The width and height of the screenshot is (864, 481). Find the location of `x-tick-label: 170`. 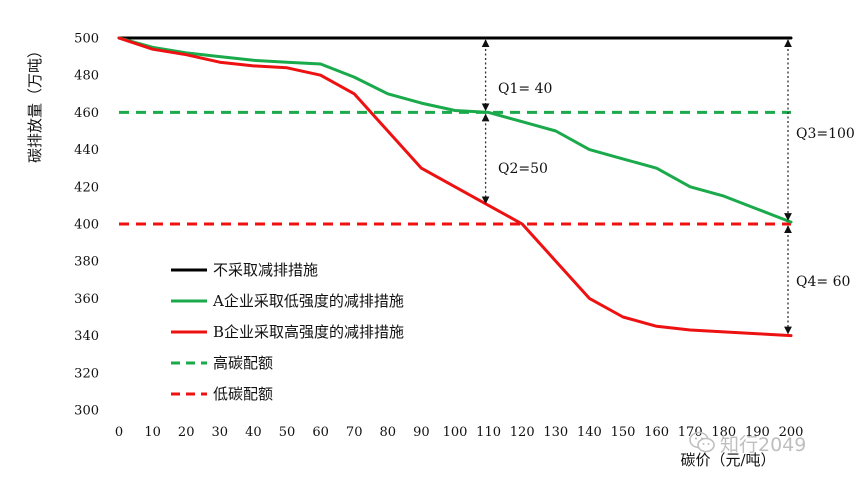

x-tick-label: 170 is located at coordinates (690, 432).